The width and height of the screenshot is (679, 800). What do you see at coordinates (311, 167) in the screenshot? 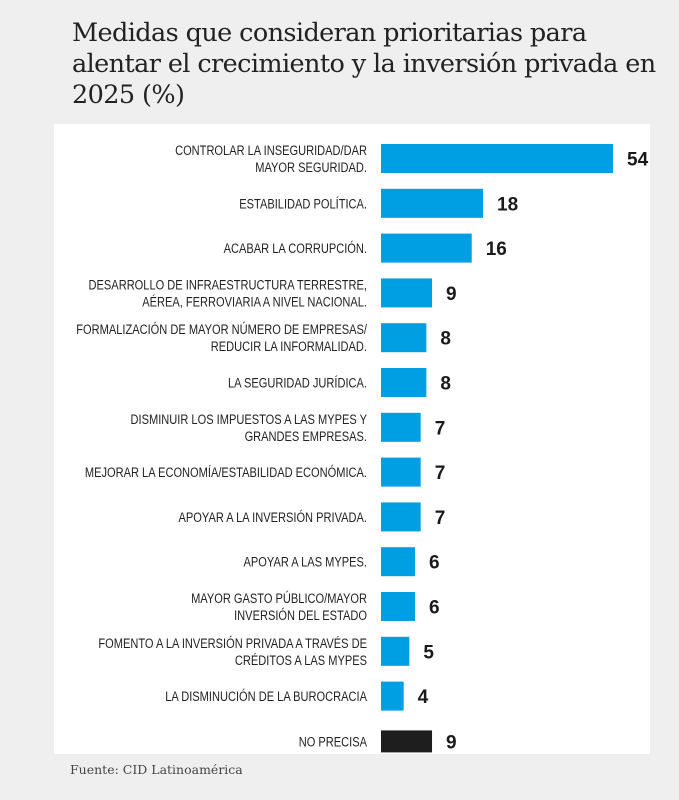
I see `category-label: MAYOR SEGURIDAD.` at bounding box center [311, 167].